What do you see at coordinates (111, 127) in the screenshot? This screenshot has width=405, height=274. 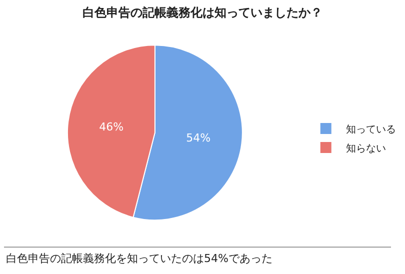 I see `data-label: 46%` at bounding box center [111, 127].